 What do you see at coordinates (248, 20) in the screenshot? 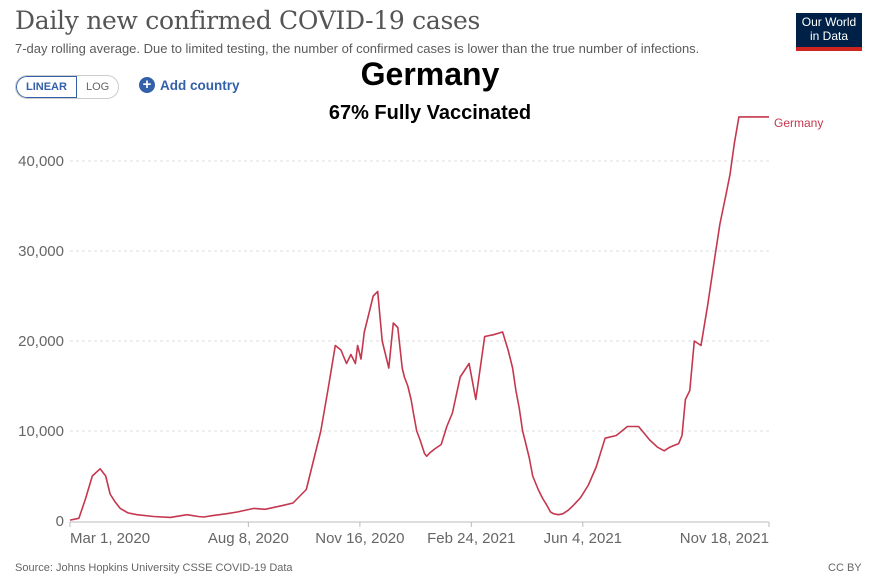
I see `chart-title: Daily new confirmed COVID-19 cases` at bounding box center [248, 20].